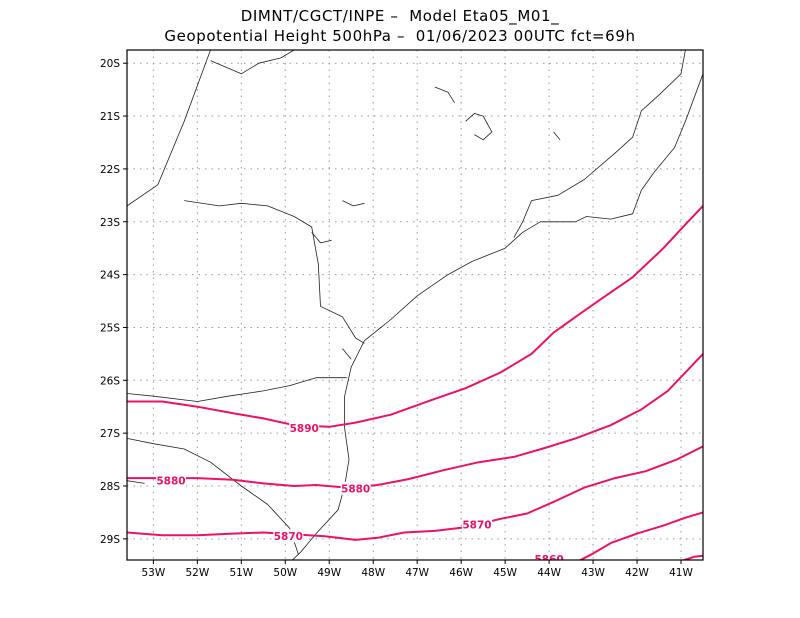  I want to click on lon-tick-label: 52W, so click(197, 573).